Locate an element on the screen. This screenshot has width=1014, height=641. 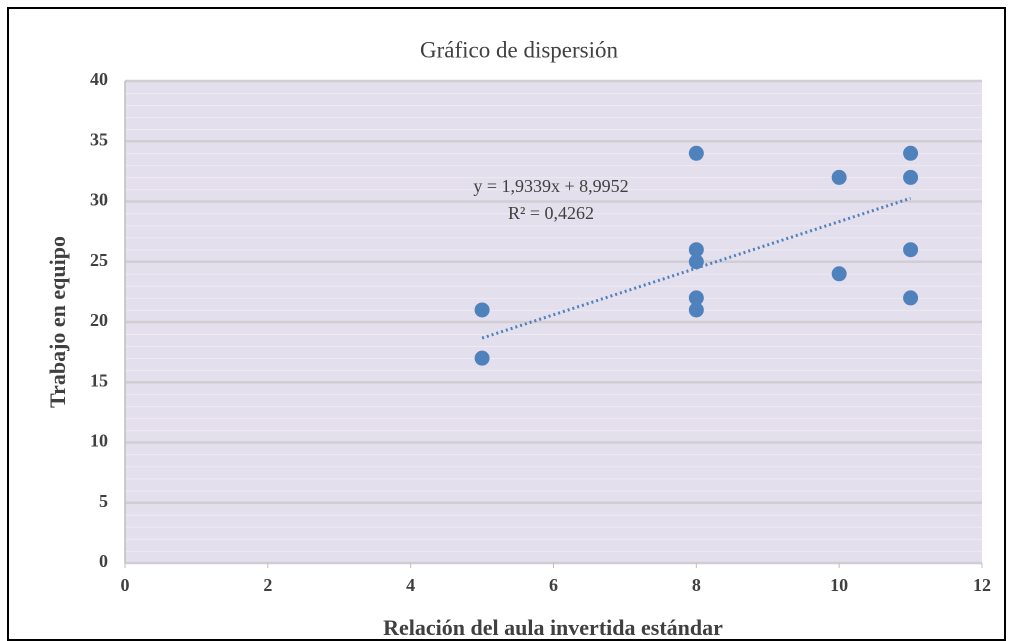
x-tick-label: 8 is located at coordinates (696, 585).